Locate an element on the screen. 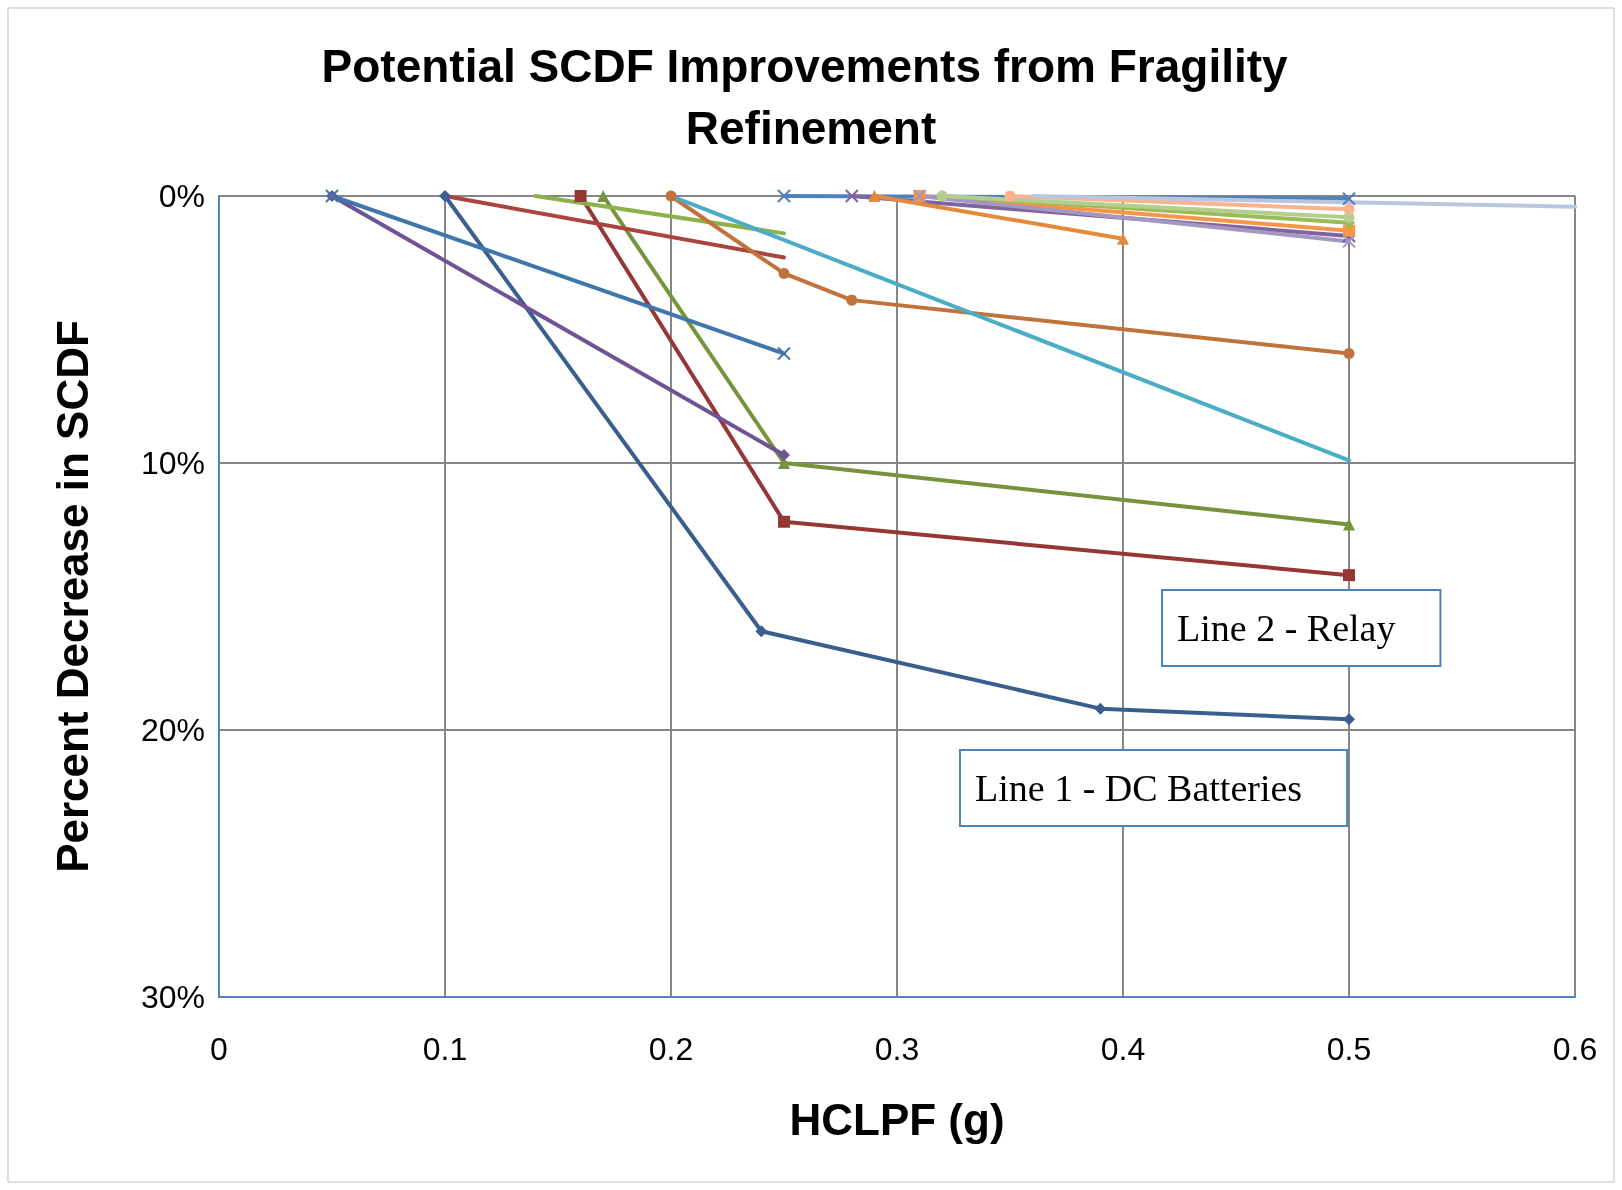 This screenshot has height=1190, width=1622. x-tick-label: 0.5 is located at coordinates (1349, 1049).